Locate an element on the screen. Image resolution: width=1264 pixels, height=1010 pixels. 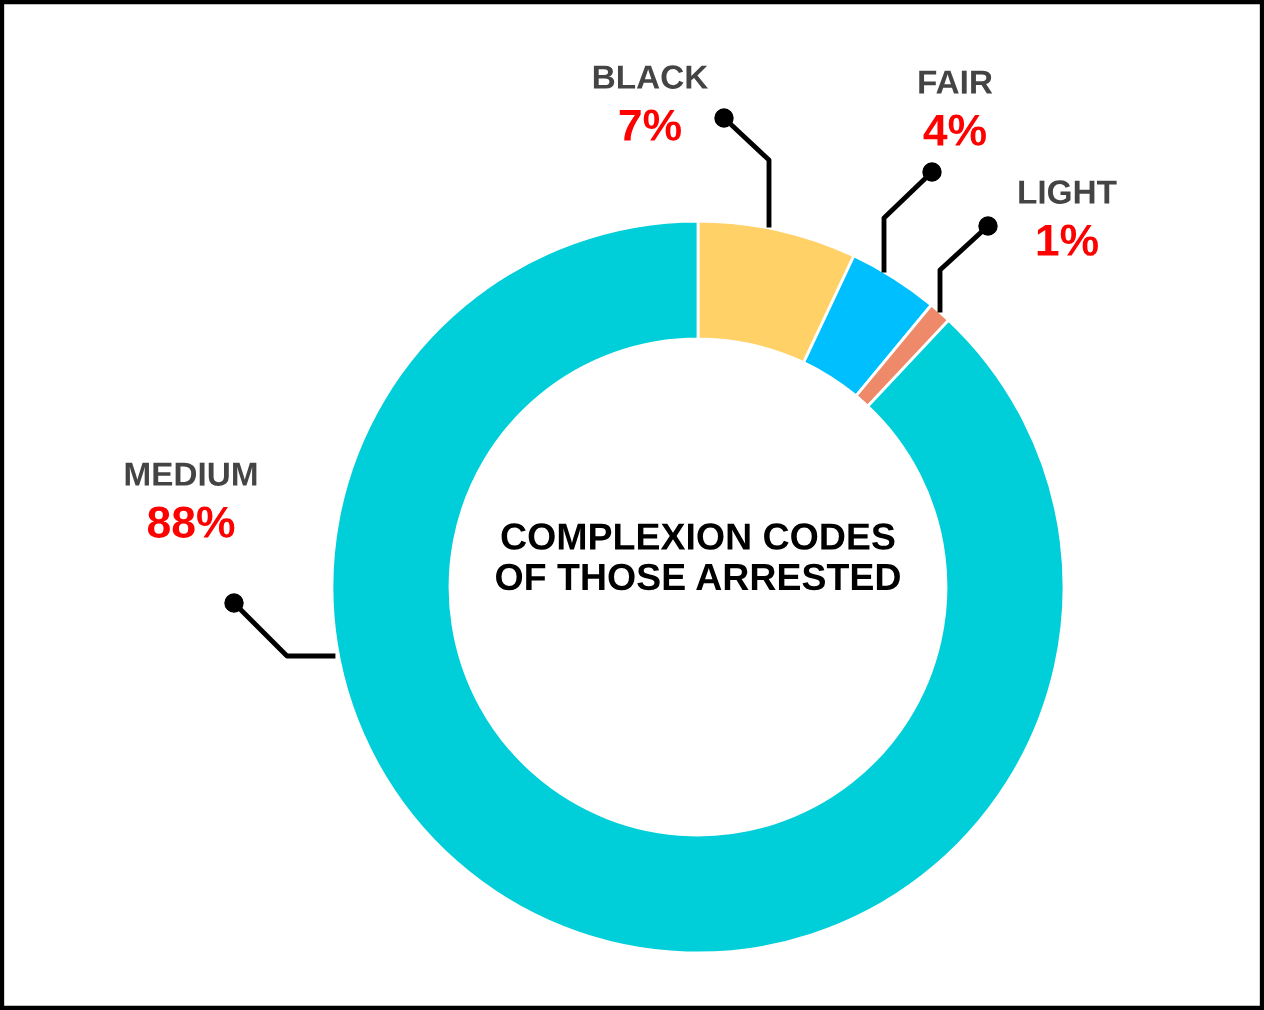
data-label: 1% is located at coordinates (1067, 240).